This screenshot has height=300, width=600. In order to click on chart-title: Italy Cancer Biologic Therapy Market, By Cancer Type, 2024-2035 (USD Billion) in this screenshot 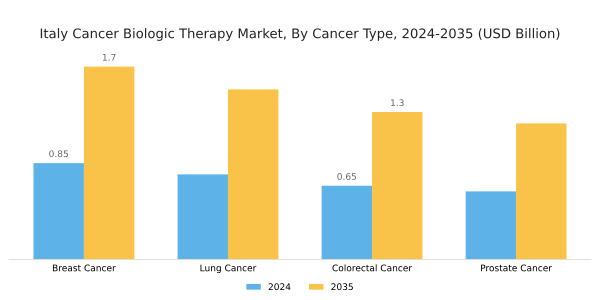, I will do `click(300, 34)`.